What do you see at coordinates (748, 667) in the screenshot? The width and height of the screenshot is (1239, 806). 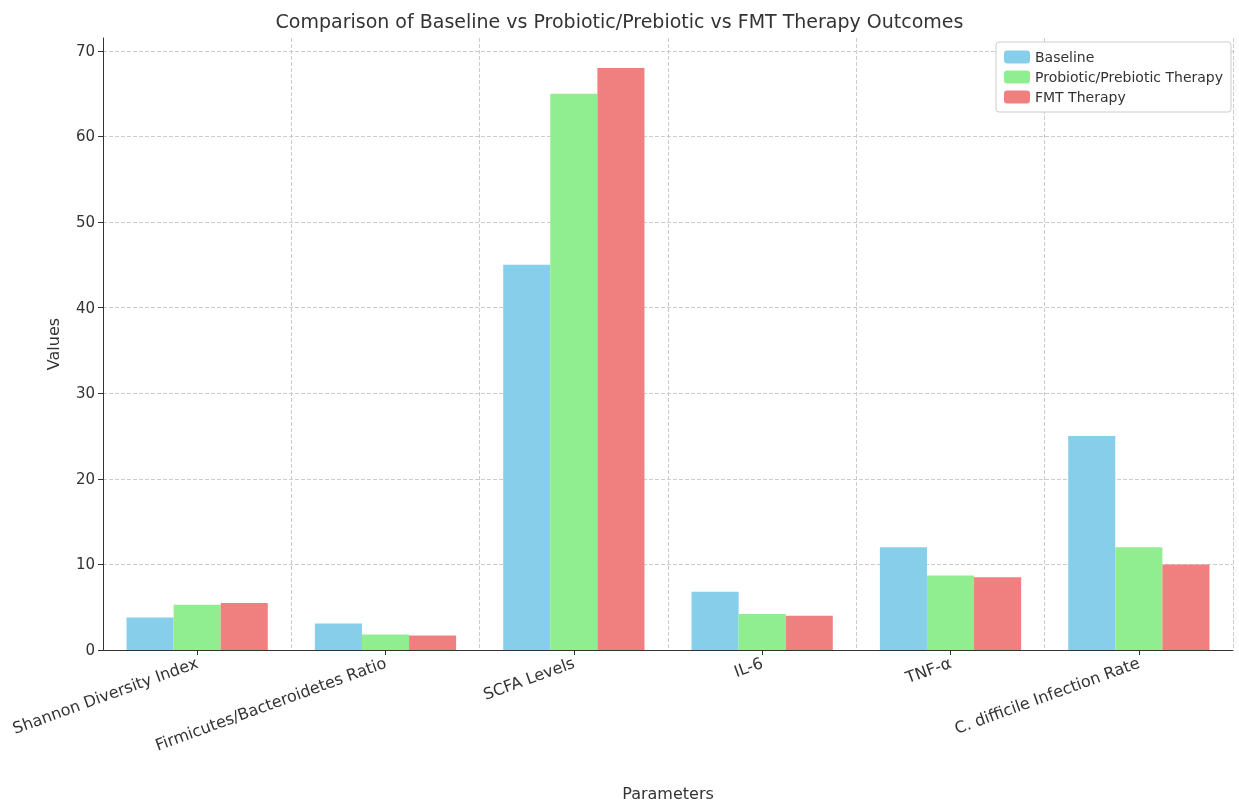 I see `x-tick-label: IL-6` at bounding box center [748, 667].